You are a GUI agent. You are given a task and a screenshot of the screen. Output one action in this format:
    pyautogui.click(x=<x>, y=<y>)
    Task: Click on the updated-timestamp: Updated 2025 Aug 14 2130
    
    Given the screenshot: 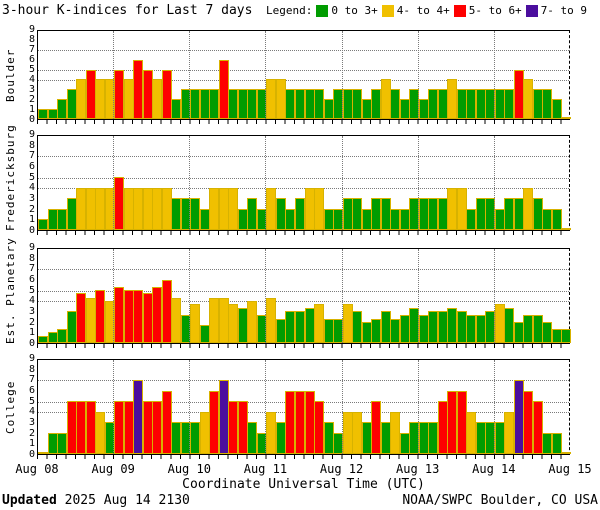 What is the action you would take?
    pyautogui.click(x=96, y=500)
    